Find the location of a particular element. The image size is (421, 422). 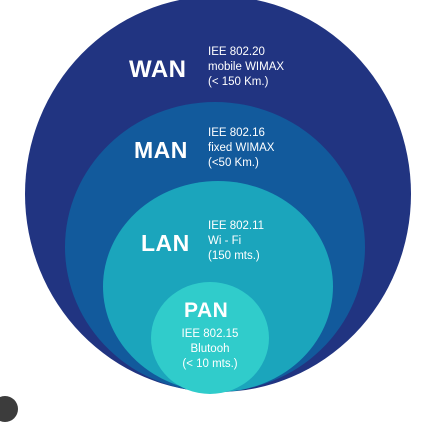

man-technology: fixed WIMAX is located at coordinates (241, 148).